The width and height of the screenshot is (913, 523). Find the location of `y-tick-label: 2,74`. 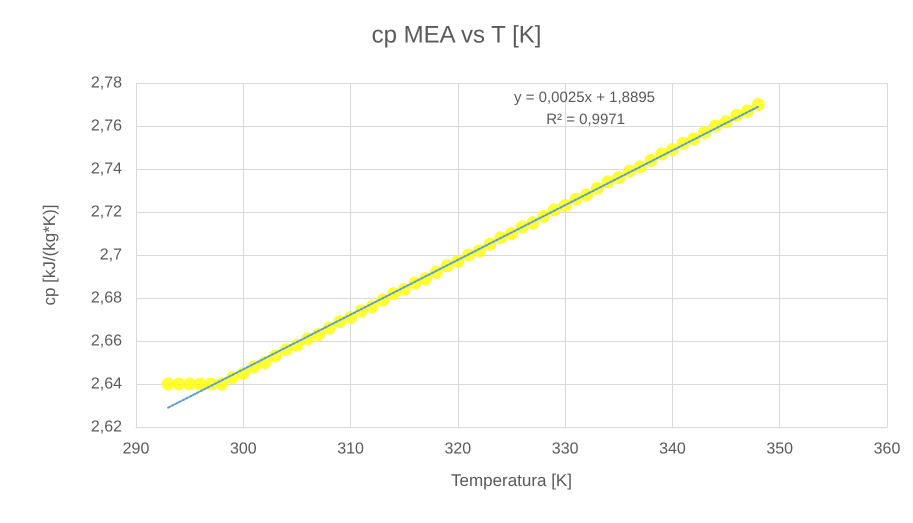

y-tick-label: 2,74 is located at coordinates (106, 169).